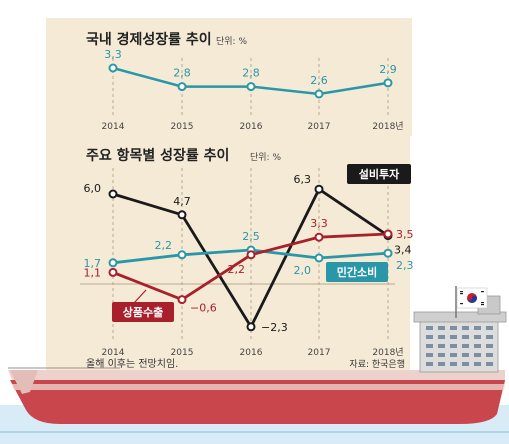 The height and width of the screenshot is (444, 509). I want to click on top-chart-unit: 단위: %, so click(231, 41).